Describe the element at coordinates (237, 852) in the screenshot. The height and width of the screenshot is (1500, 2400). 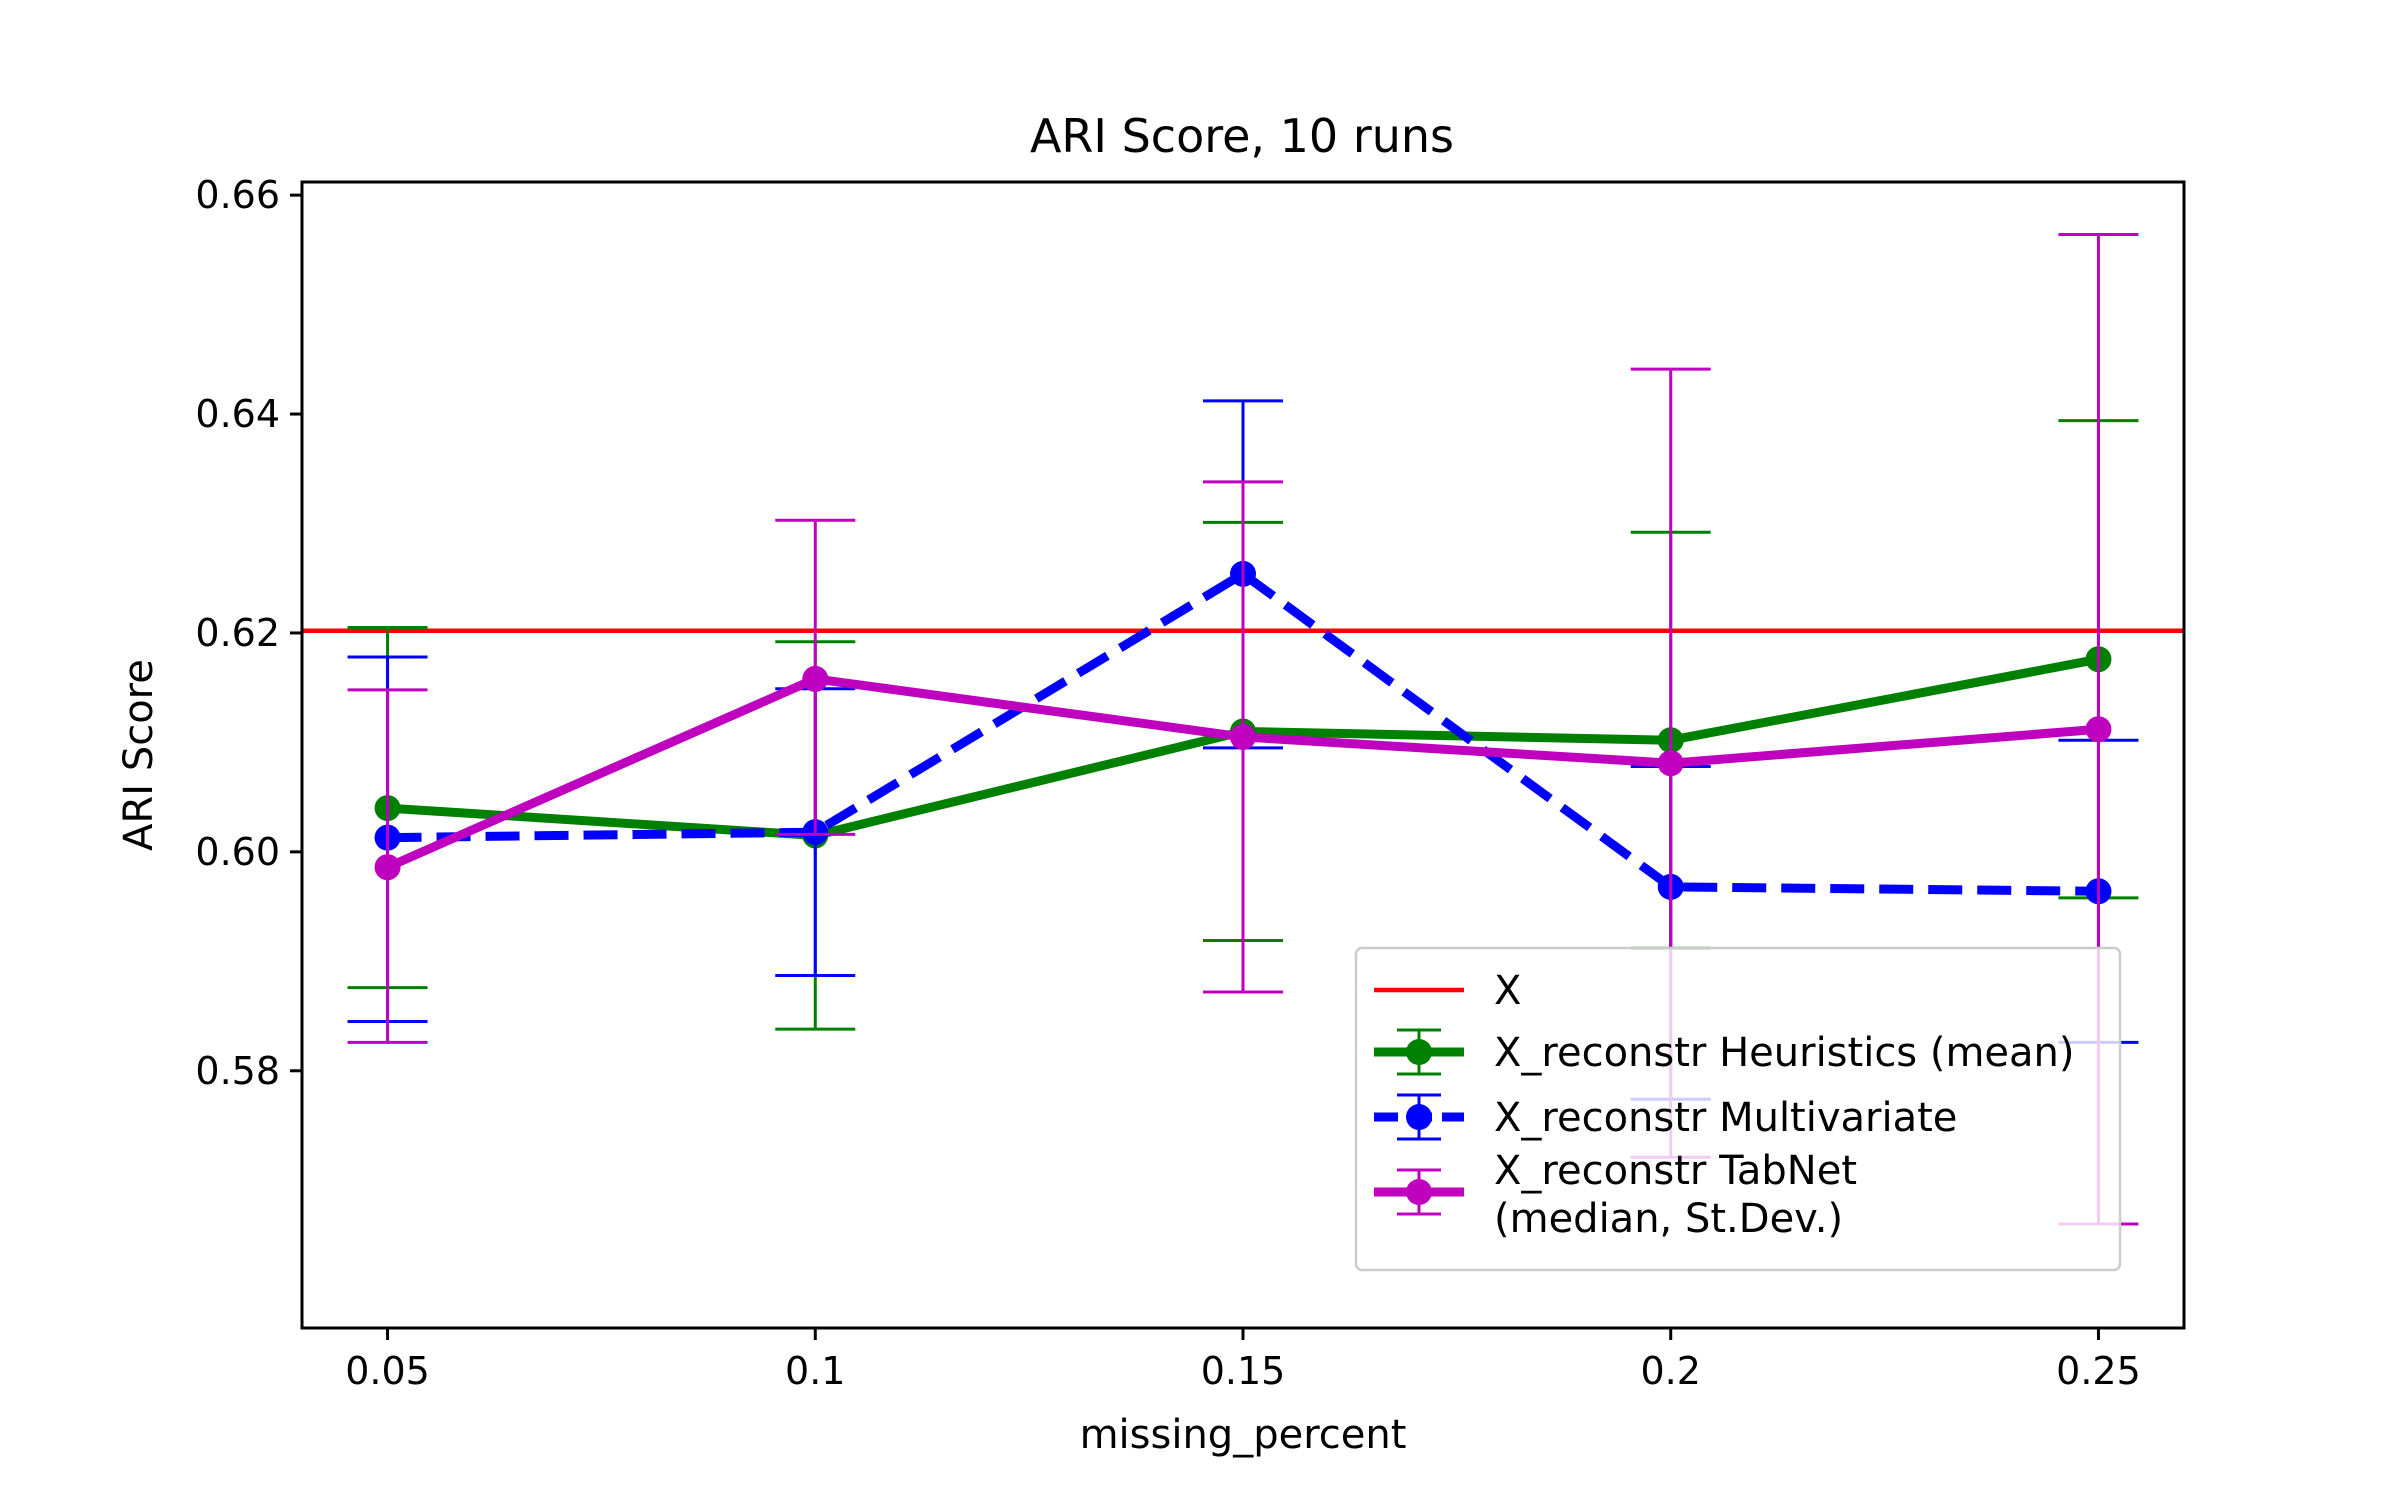
I see `y-tick-label-2: 0.60` at that location.